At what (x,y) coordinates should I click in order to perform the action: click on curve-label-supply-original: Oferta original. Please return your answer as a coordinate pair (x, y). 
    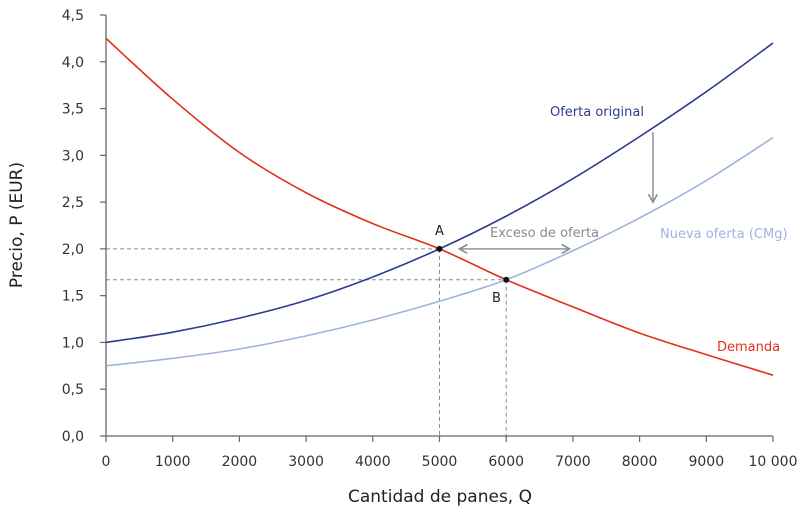
    Looking at the image, I should click on (597, 112).